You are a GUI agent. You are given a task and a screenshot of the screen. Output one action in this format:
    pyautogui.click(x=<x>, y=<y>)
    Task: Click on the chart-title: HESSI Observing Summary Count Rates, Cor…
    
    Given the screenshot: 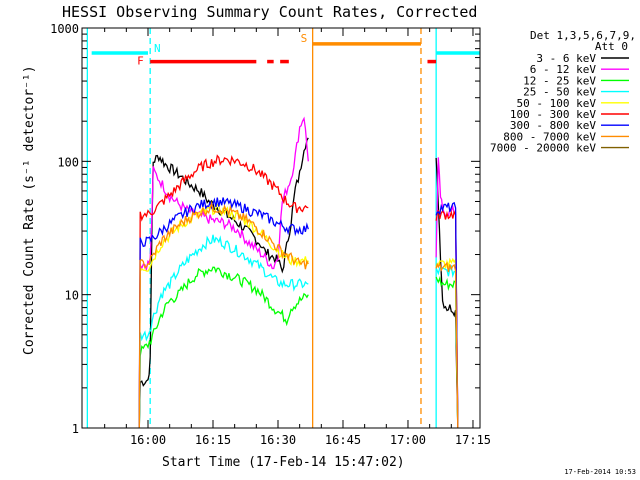 What is the action you would take?
    pyautogui.click(x=269, y=12)
    